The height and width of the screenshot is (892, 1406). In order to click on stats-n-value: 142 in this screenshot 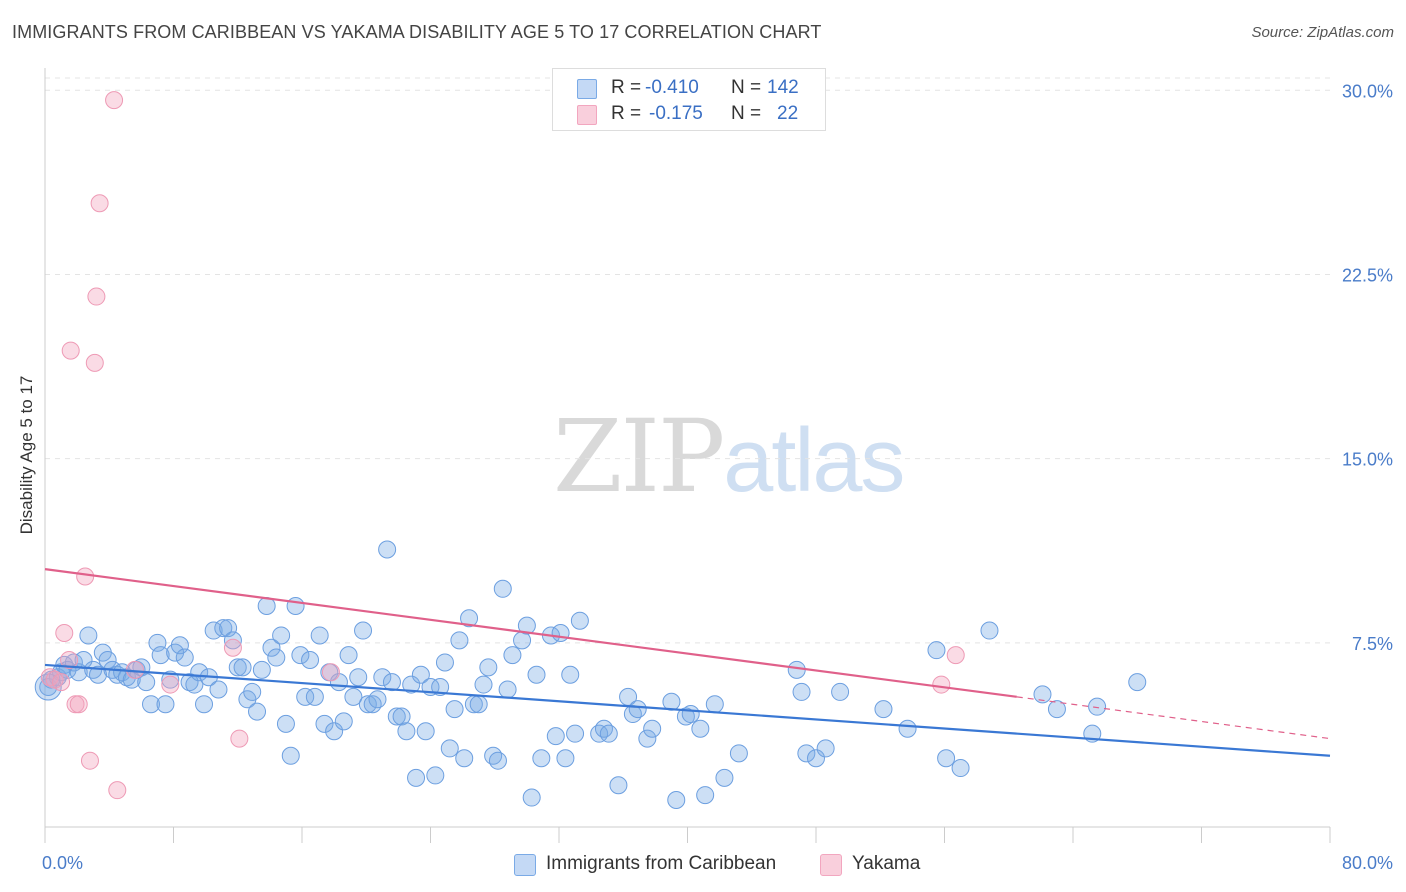, I will do `click(783, 87)`.